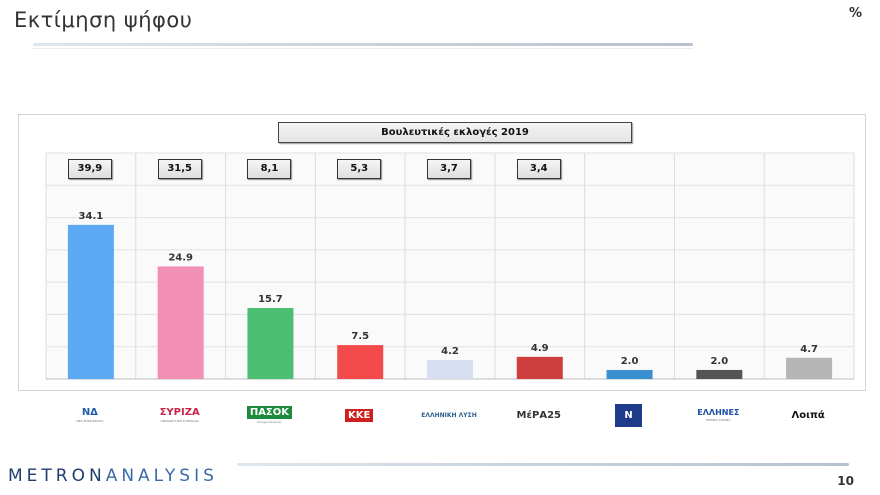  I want to click on party-logo-text: Ν, so click(628, 415).